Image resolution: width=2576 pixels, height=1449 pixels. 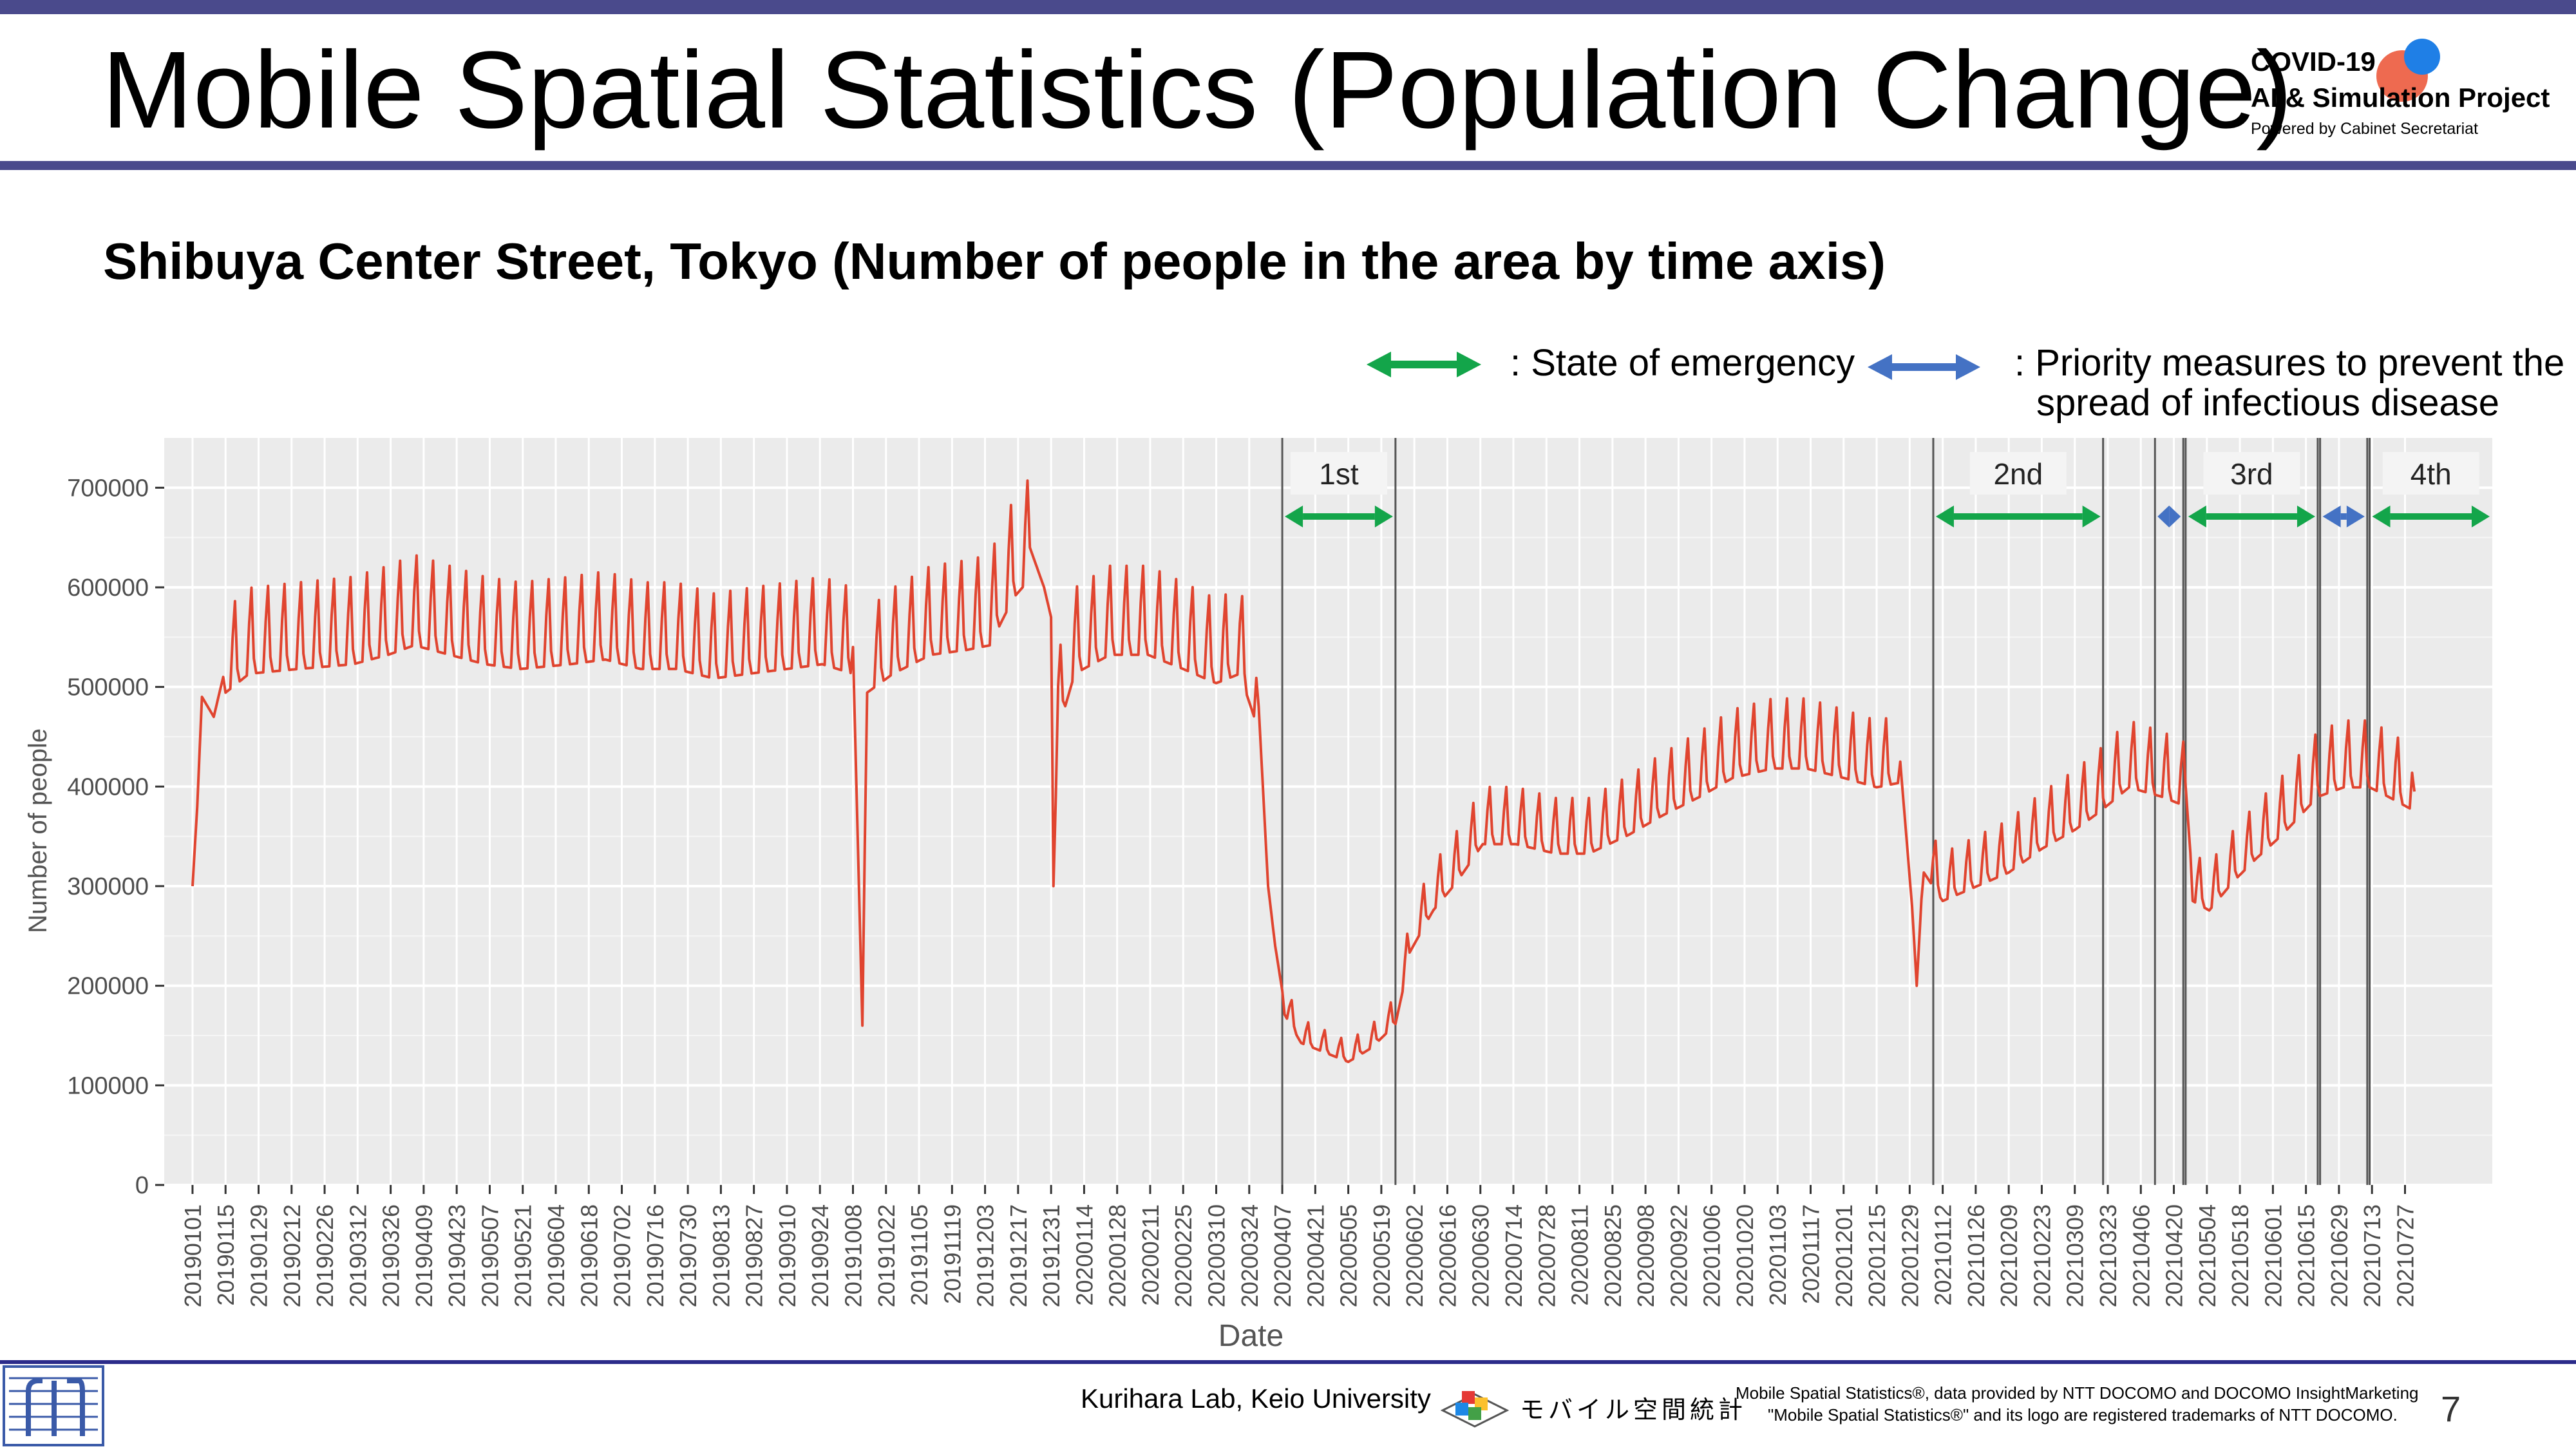 I want to click on x-tick-label: 20200324, so click(x=1250, y=1255).